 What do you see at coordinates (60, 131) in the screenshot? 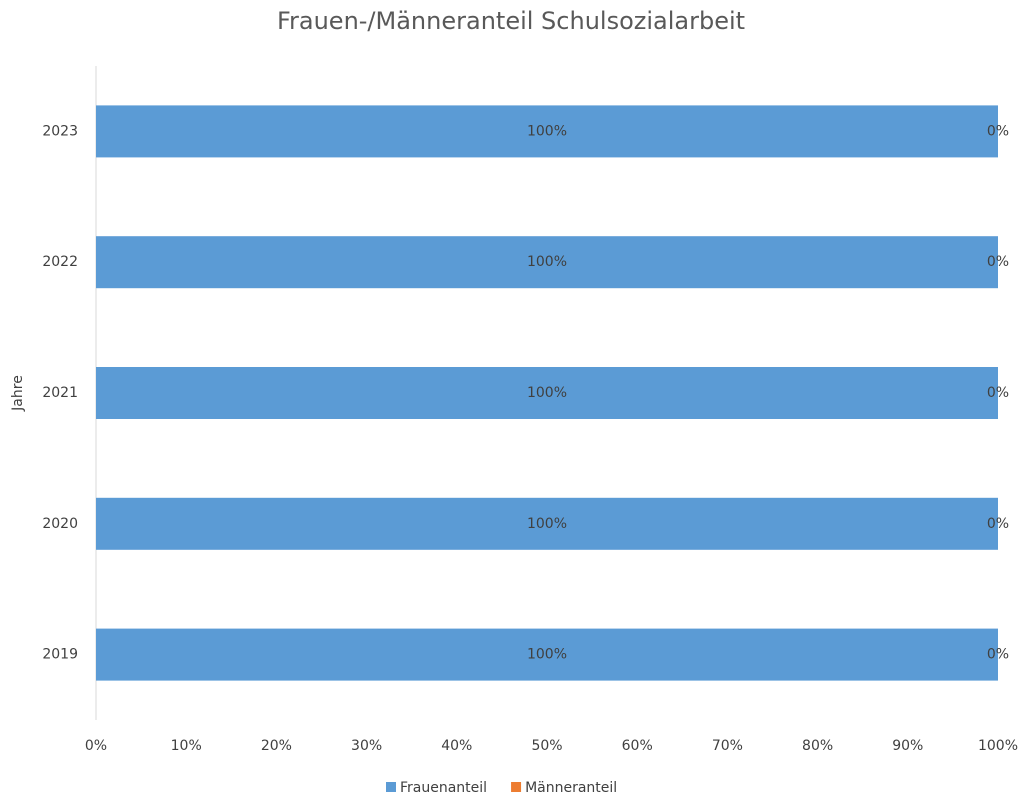
I see `y-tick-label: 2023` at bounding box center [60, 131].